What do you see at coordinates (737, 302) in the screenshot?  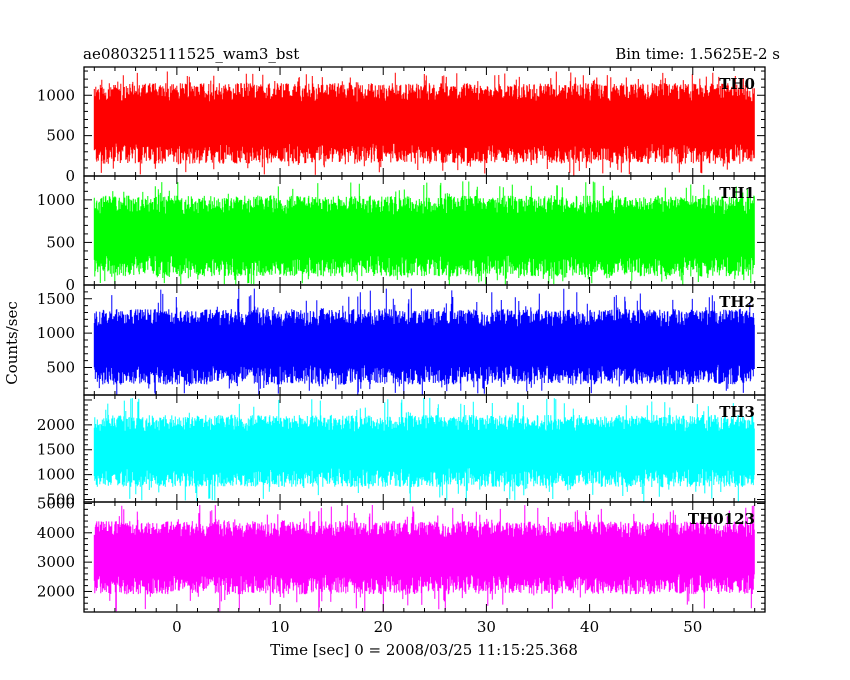 I see `panel-label: TH2` at bounding box center [737, 302].